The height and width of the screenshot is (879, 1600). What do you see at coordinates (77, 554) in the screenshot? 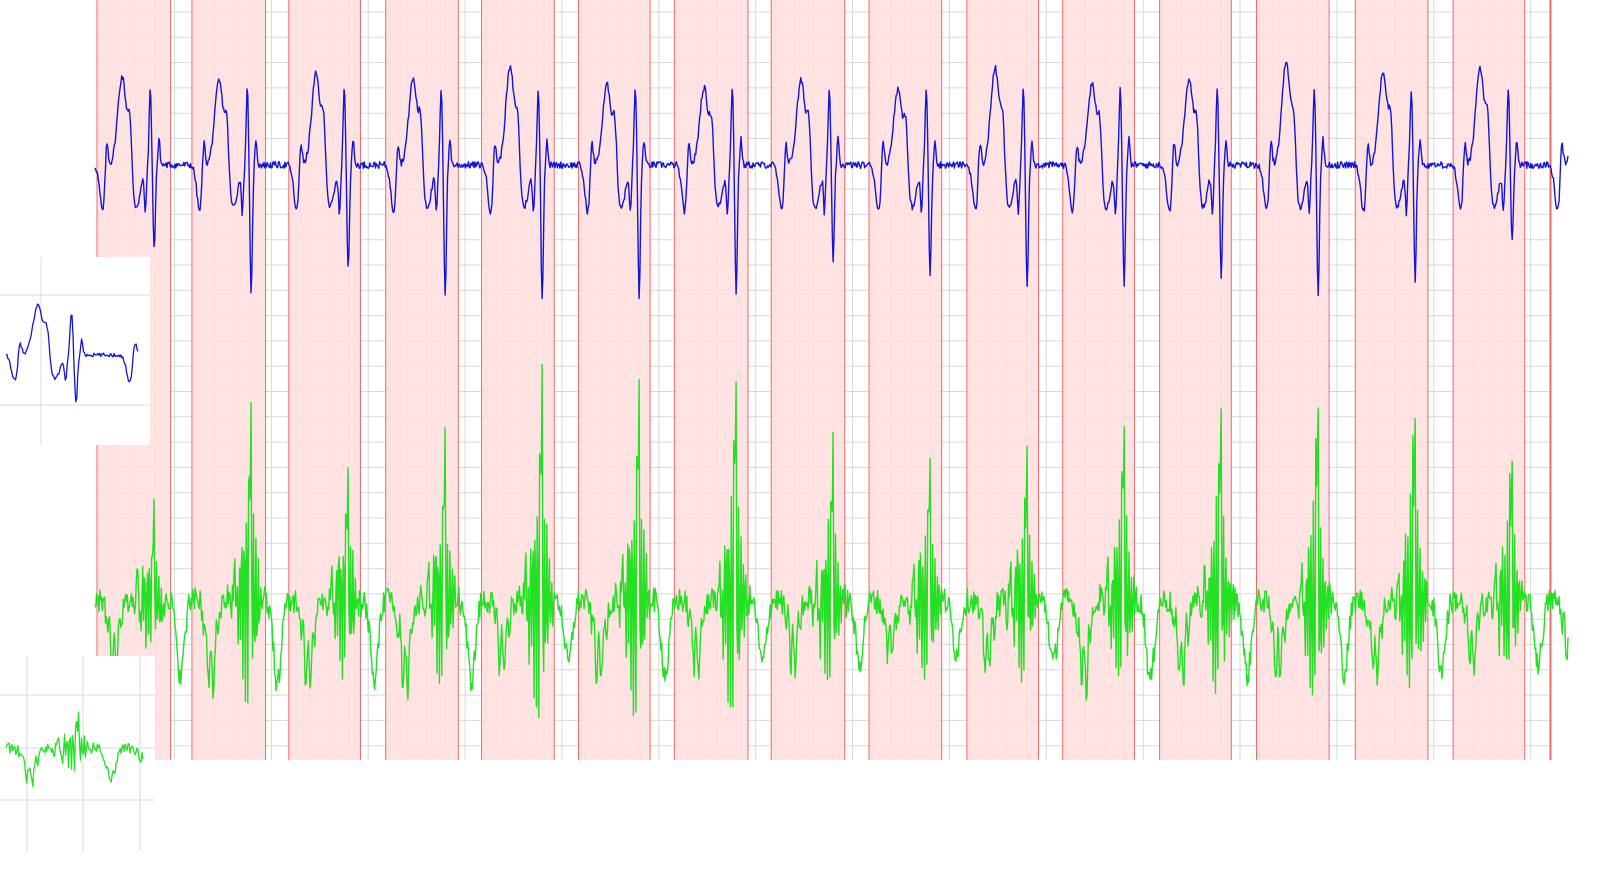
I see `inset-panels` at bounding box center [77, 554].